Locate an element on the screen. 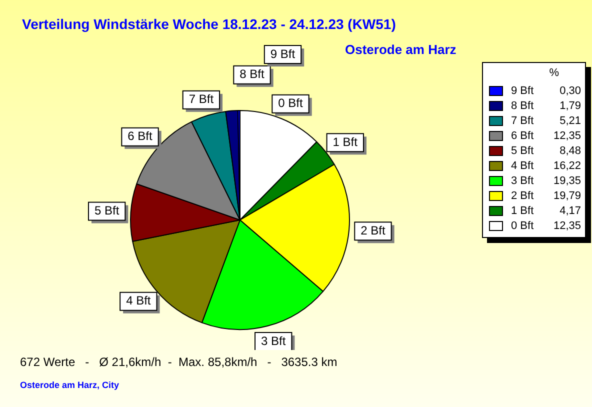 The width and height of the screenshot is (592, 407). slice-label: 2 Bft is located at coordinates (373, 230).